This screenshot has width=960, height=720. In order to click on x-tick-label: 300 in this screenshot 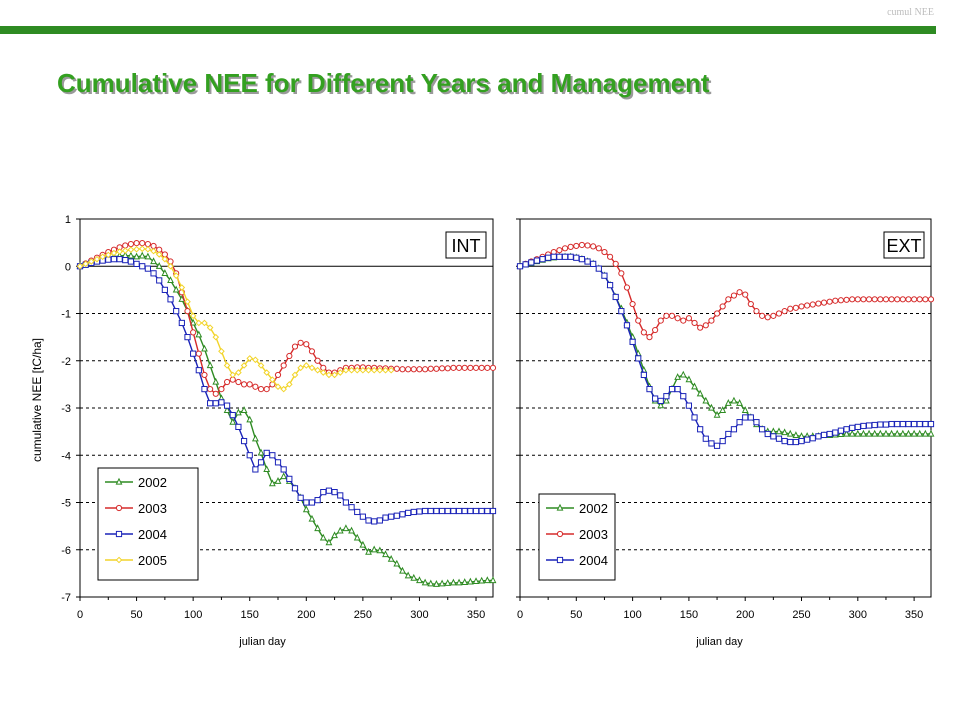, I will do `click(419, 615)`.